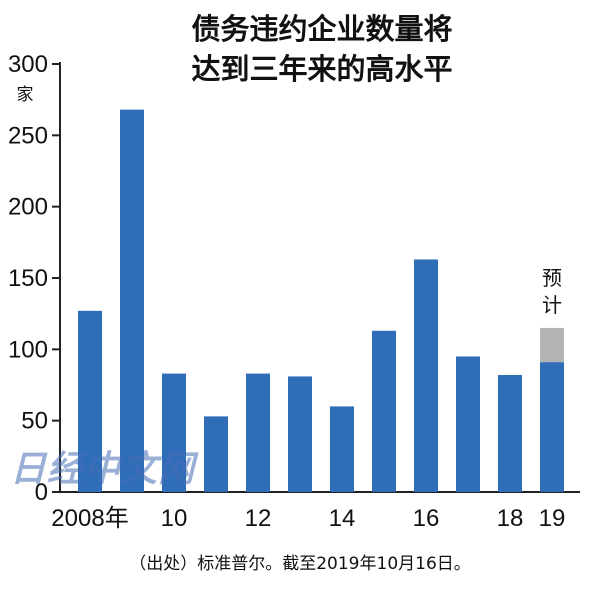 The image size is (600, 600). What do you see at coordinates (426, 518) in the screenshot?
I see `x-tick-label: 16` at bounding box center [426, 518].